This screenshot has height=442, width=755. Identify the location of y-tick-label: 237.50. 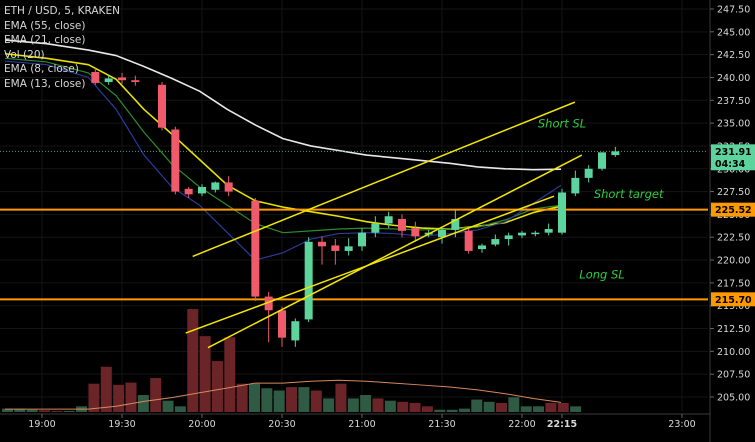
(733, 101).